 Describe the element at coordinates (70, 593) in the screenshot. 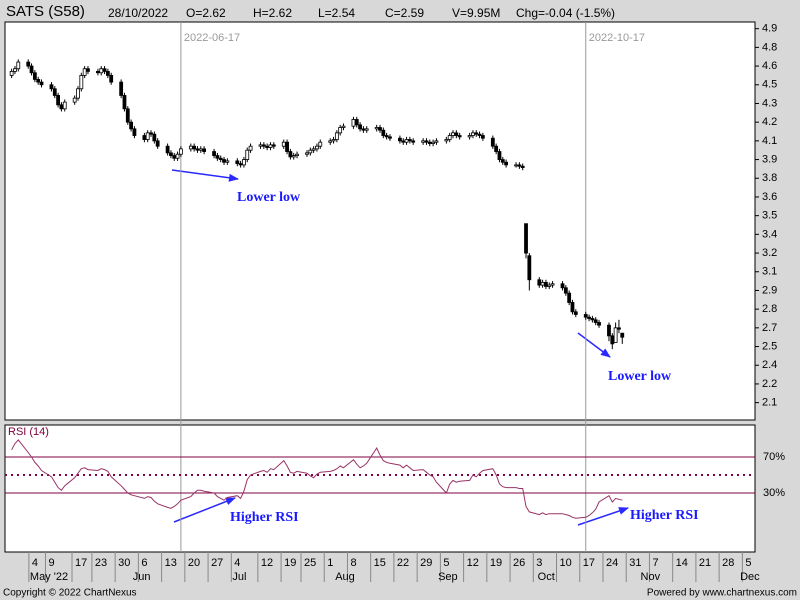

I see `copyright: Copyright © 2022 ChartNexus` at that location.